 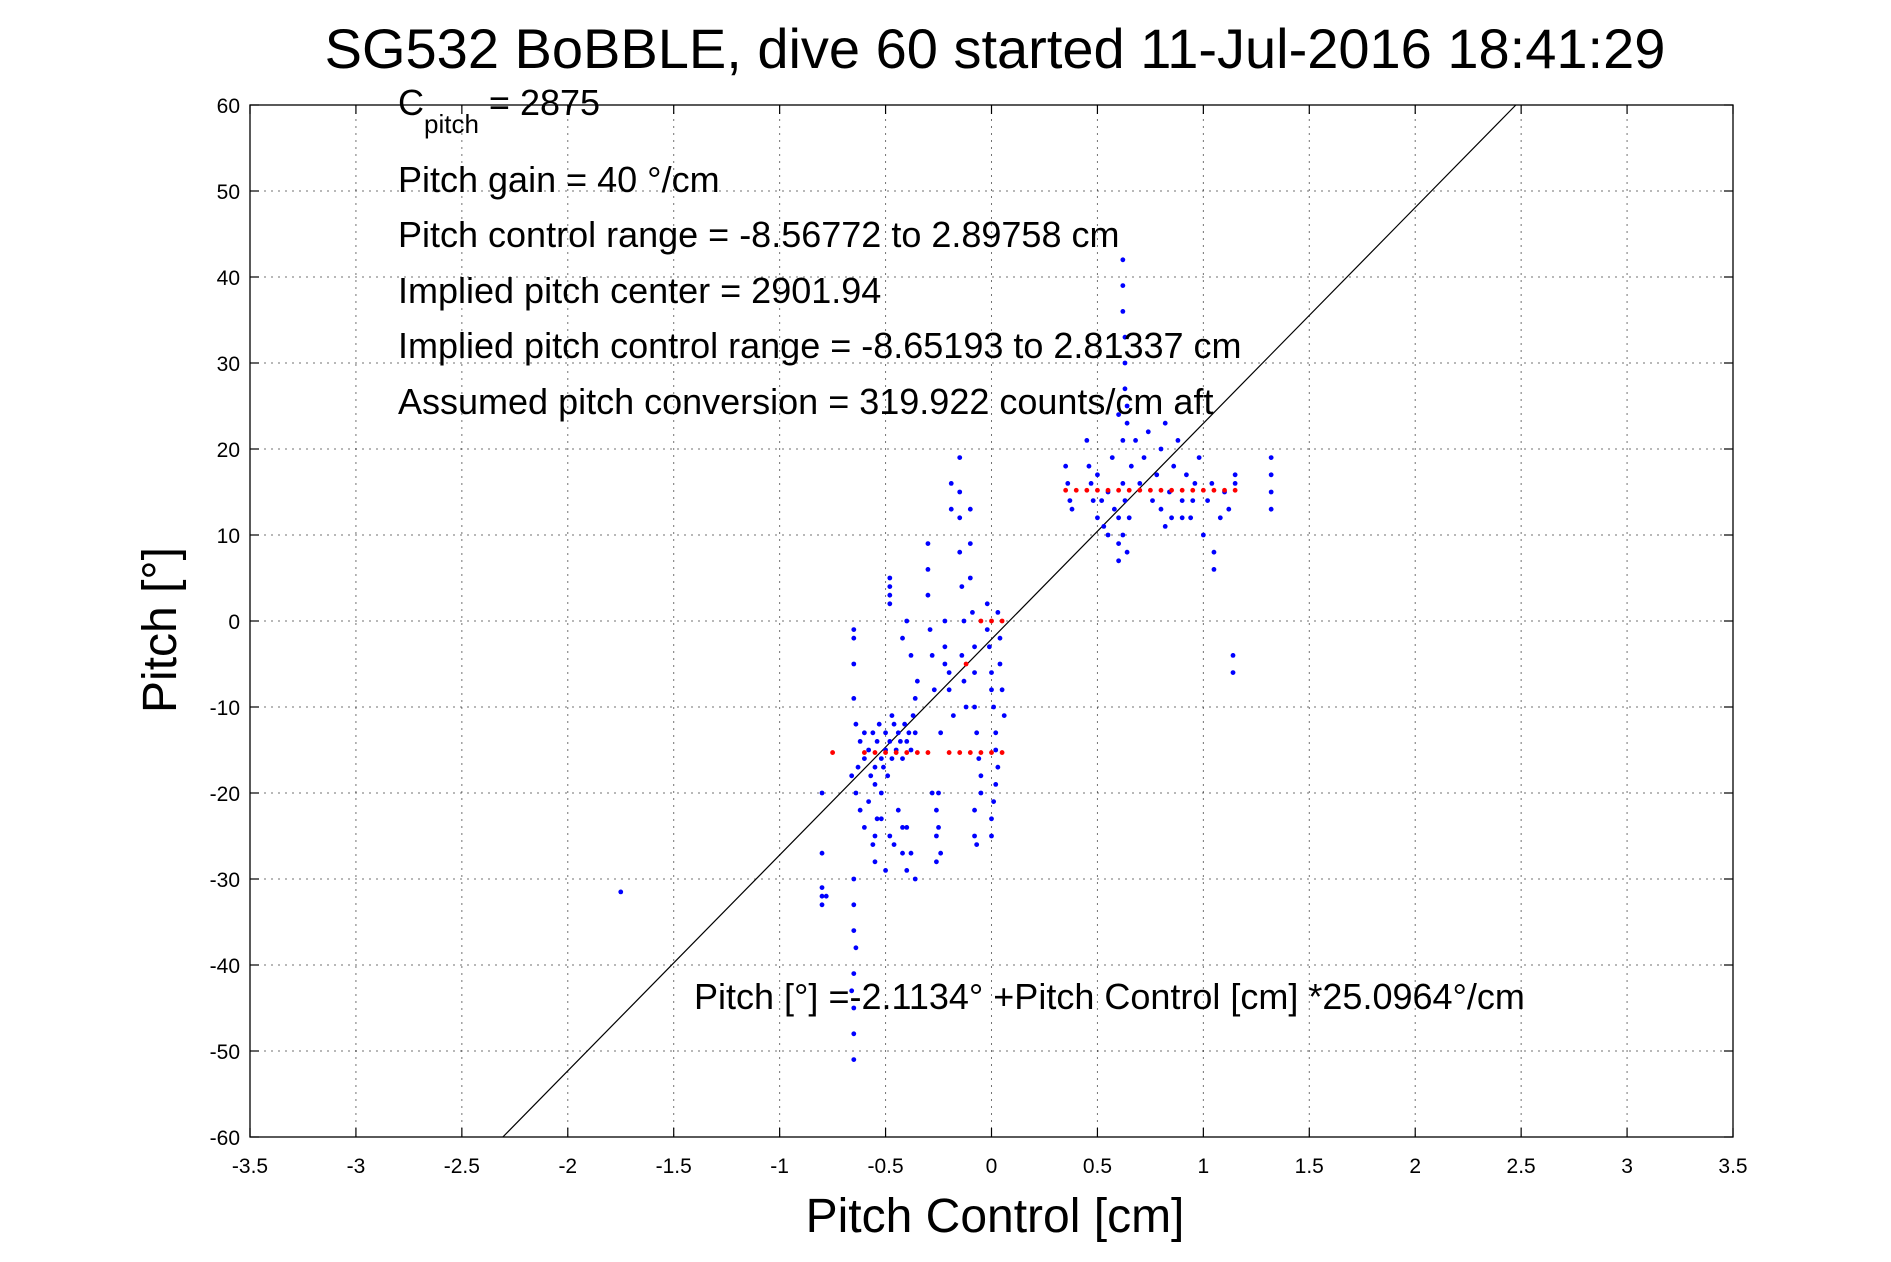 What do you see at coordinates (228, 106) in the screenshot?
I see `y-tick-label: 60` at bounding box center [228, 106].